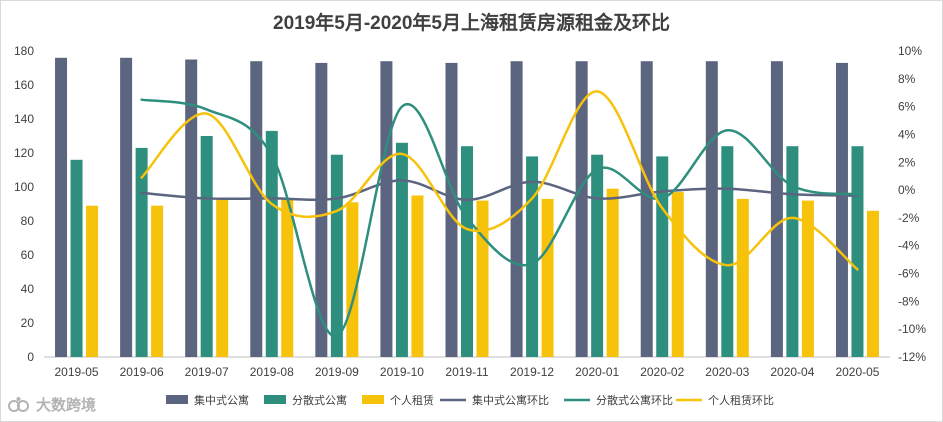 This screenshot has height=422, width=943. I want to click on x-tick-label: 2019-06, so click(142, 372).